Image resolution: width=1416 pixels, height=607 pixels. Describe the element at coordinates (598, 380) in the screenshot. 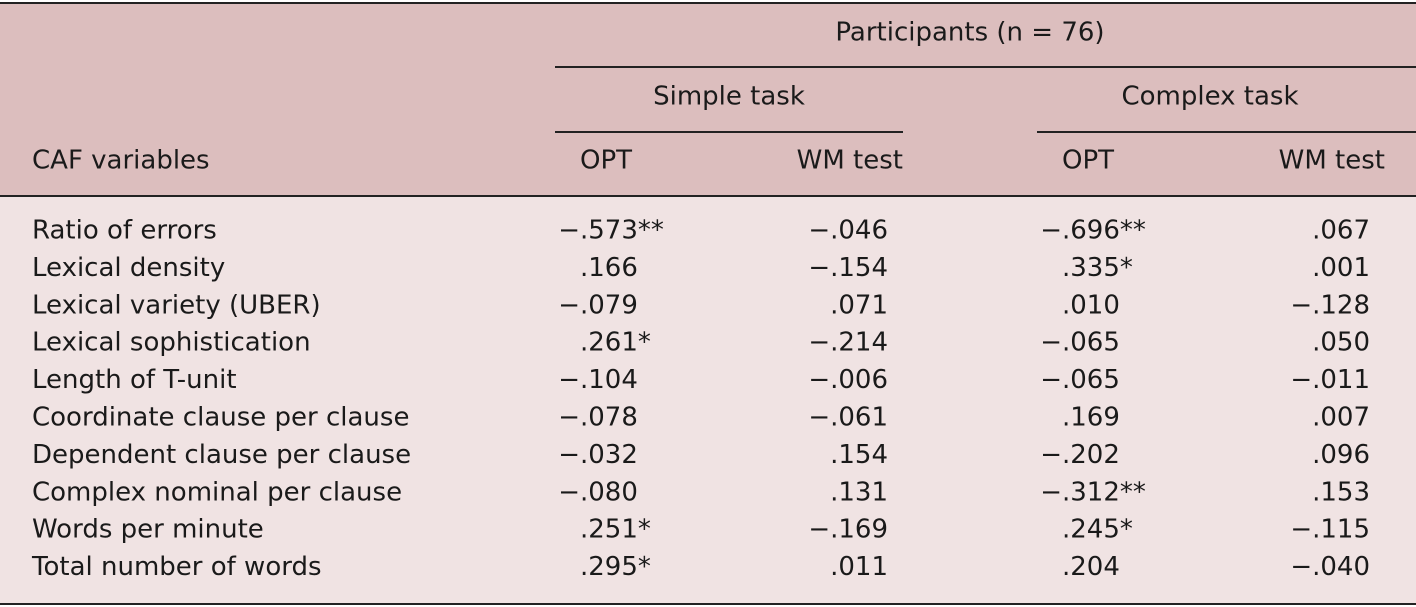

I see `cell-value: −.104` at that location.